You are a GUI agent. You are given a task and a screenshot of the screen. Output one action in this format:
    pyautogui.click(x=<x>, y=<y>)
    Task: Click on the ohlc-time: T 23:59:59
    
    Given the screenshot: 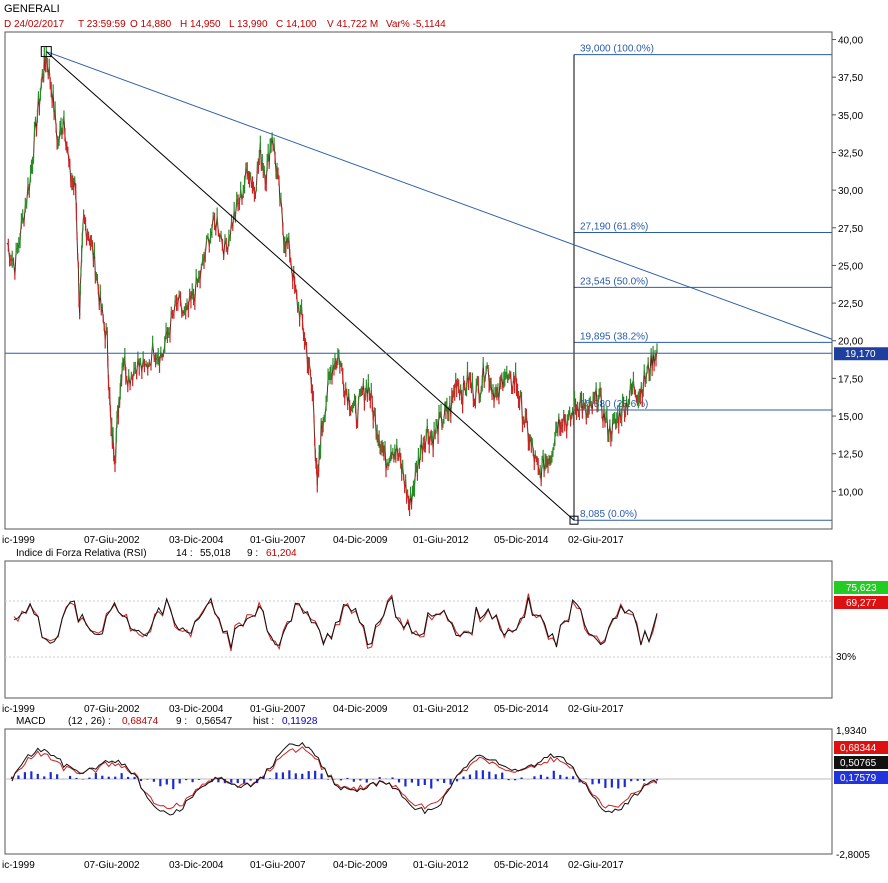 What is the action you would take?
    pyautogui.click(x=102, y=24)
    